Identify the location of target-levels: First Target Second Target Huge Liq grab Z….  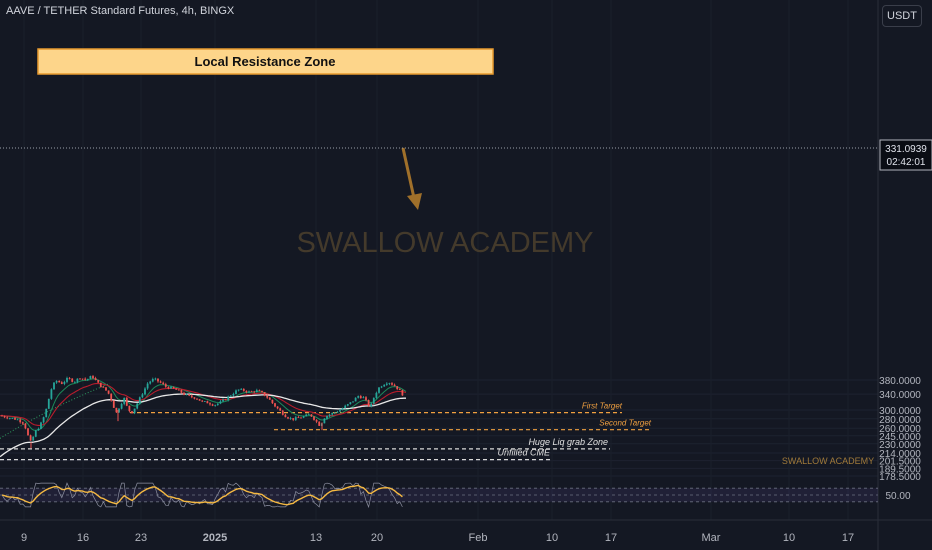
(326, 431).